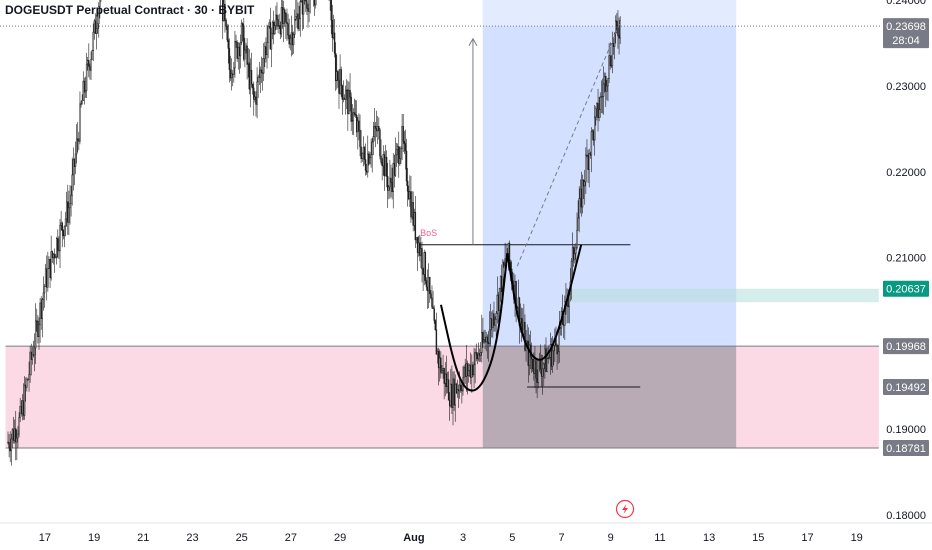  What do you see at coordinates (609, 397) in the screenshot?
I see `stop-zone` at bounding box center [609, 397].